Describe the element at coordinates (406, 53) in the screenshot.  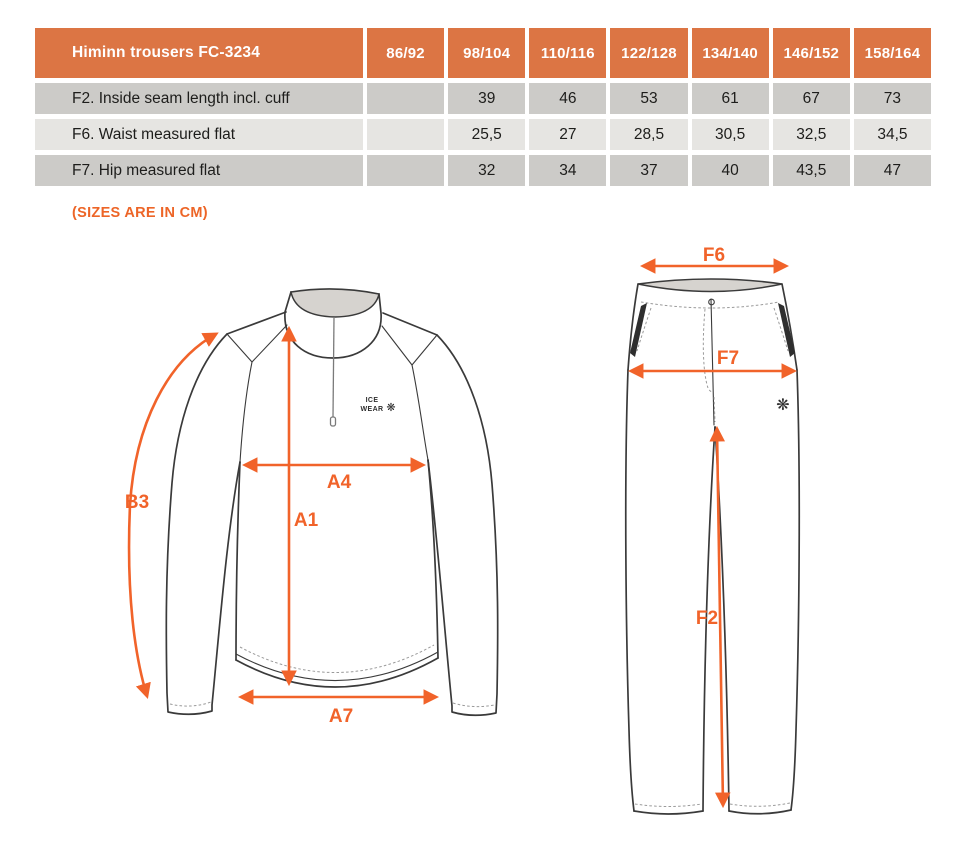
I see `size-column-header: 86/92` at that location.